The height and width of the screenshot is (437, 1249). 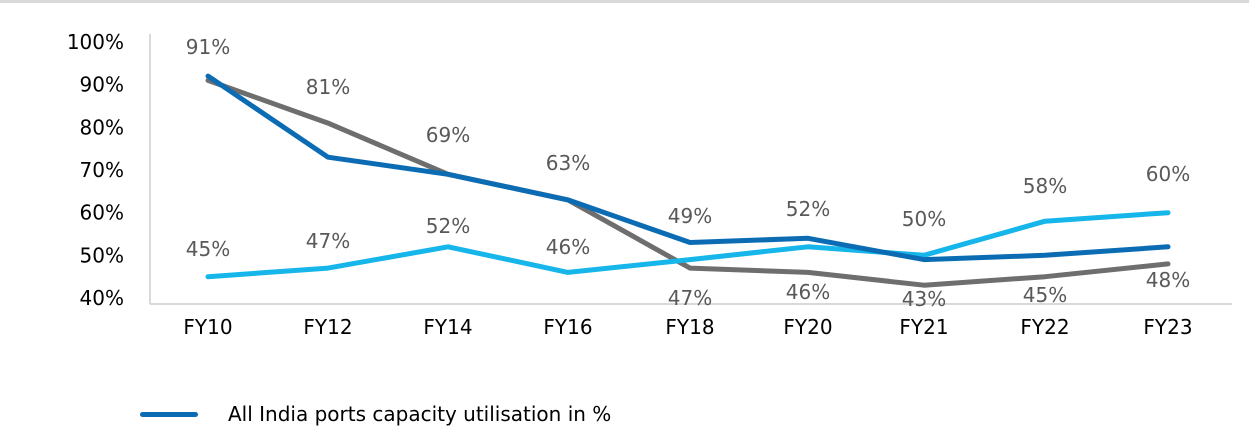 I want to click on light-blue-data-label: 58%, so click(x=1045, y=186).